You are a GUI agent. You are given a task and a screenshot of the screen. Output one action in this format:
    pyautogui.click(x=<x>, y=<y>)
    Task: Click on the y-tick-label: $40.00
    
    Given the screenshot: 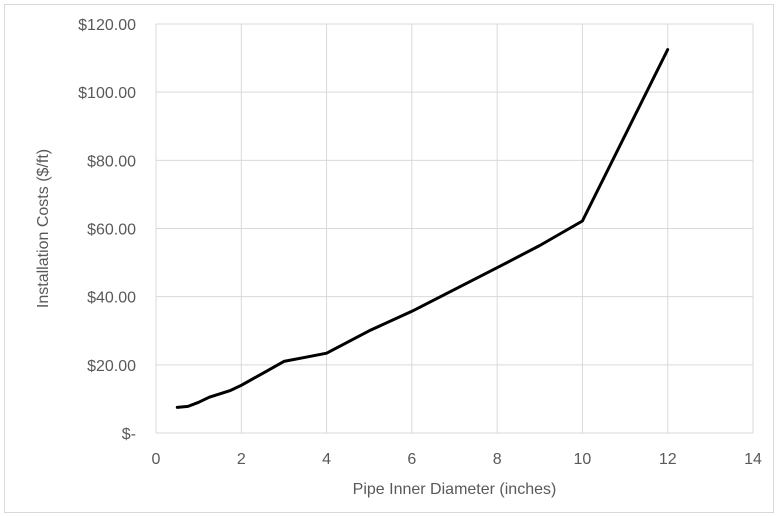 What is the action you would take?
    pyautogui.click(x=111, y=298)
    